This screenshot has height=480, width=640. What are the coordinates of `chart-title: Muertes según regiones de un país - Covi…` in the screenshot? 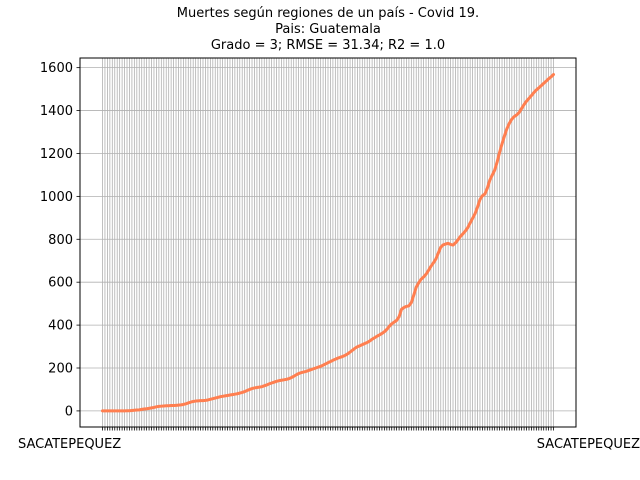 It's located at (328, 29).